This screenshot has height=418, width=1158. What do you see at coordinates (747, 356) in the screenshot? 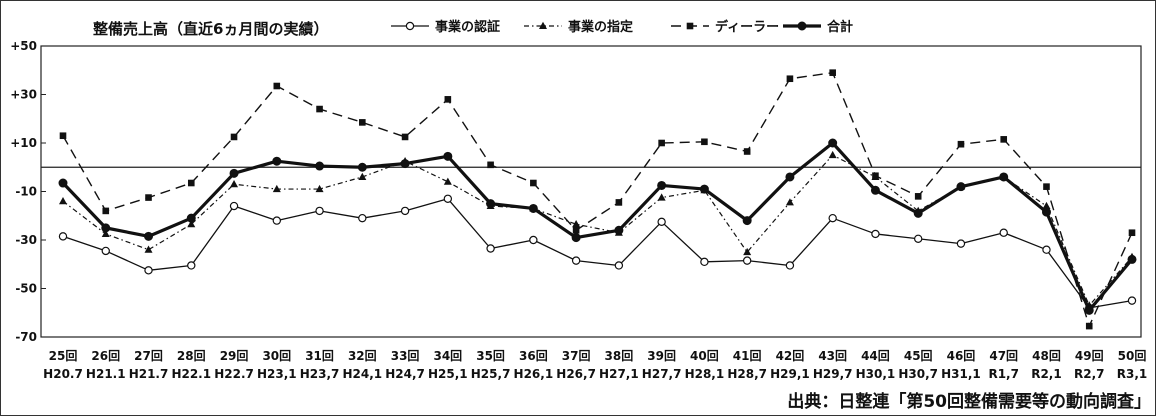
I see `x-tick-round: 41回` at bounding box center [747, 356].